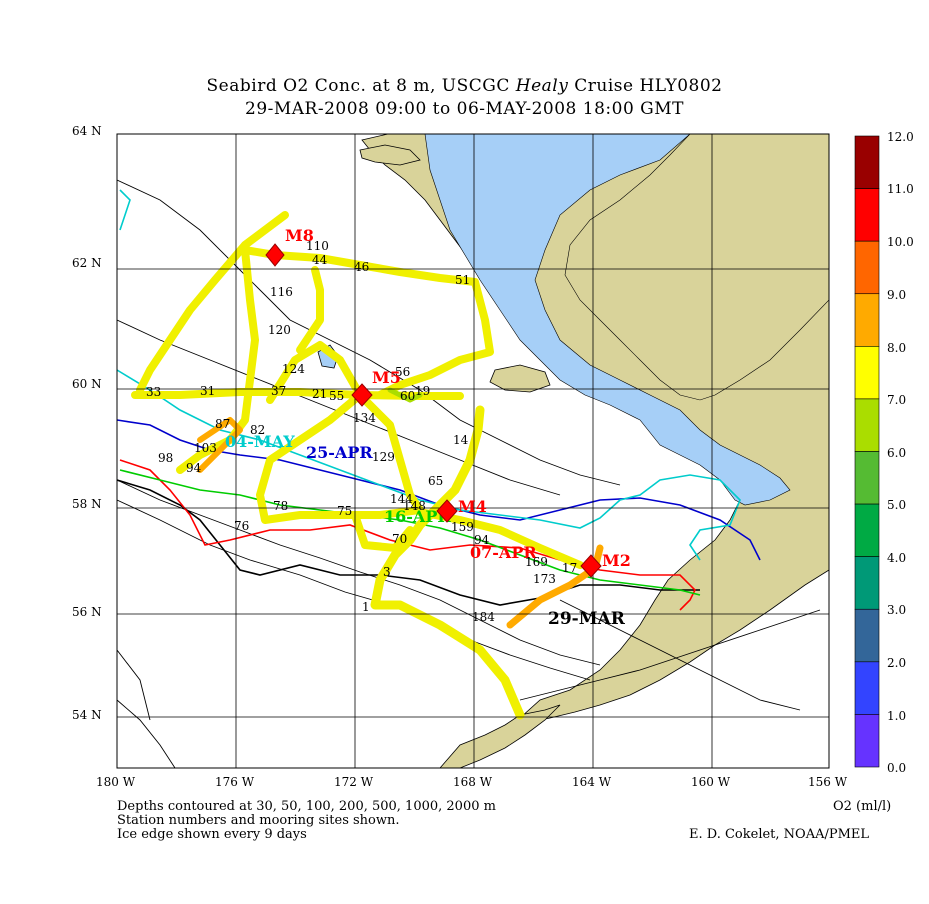  Describe the element at coordinates (235, 782) in the screenshot. I see `lon-label-176: 176 W` at that location.